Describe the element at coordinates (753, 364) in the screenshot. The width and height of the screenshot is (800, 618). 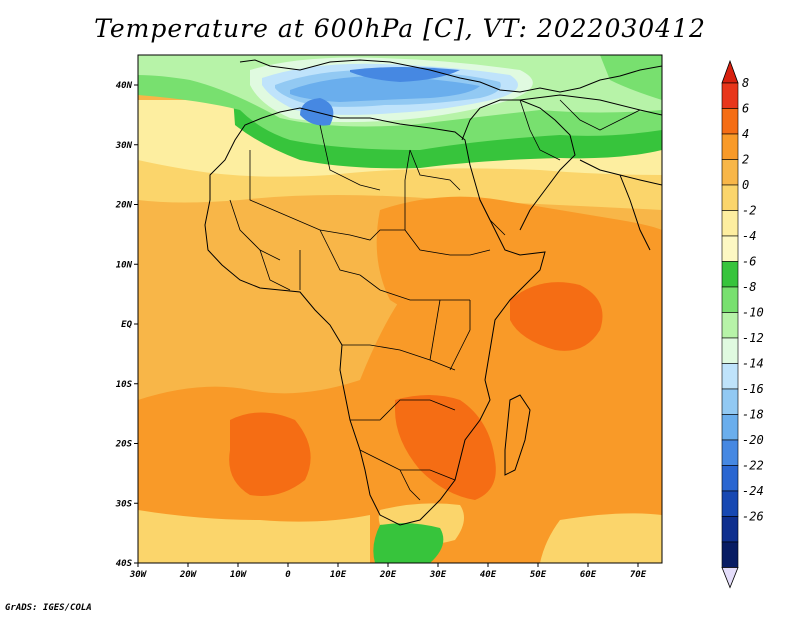
I see `colorbar-label: -14` at that location.